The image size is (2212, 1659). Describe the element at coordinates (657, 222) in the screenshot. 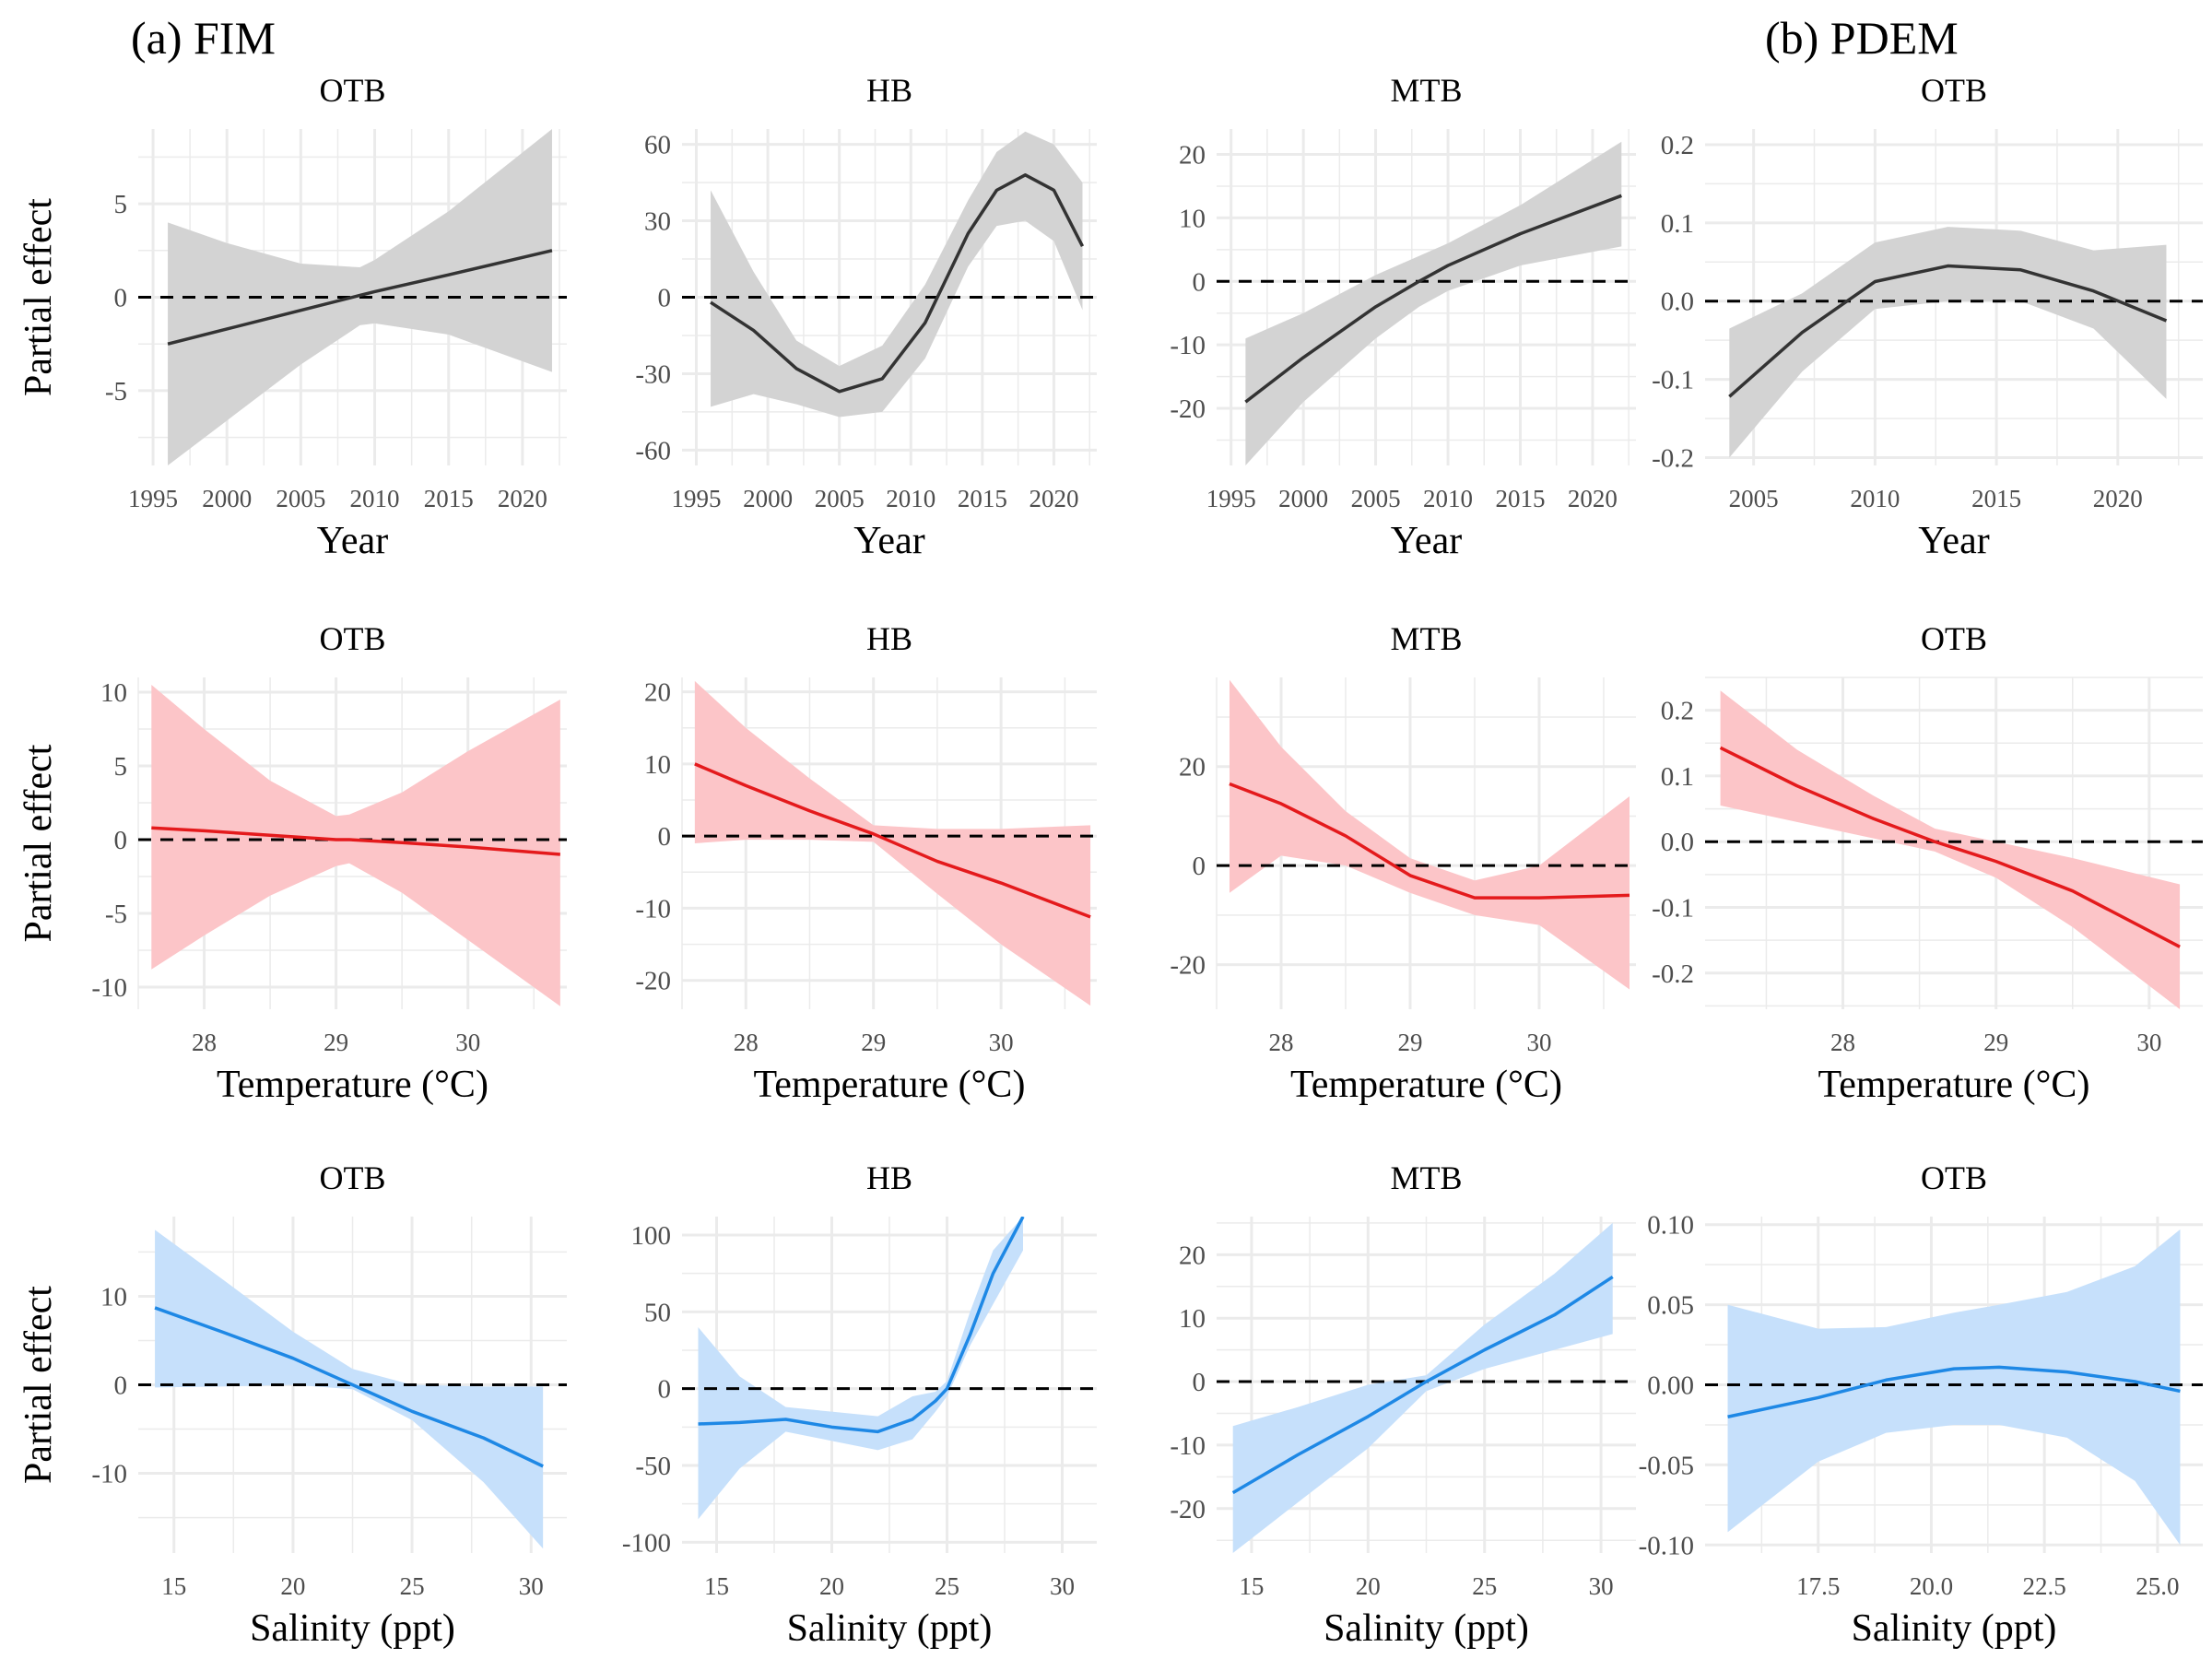

I see `y-tick-label: 30` at that location.